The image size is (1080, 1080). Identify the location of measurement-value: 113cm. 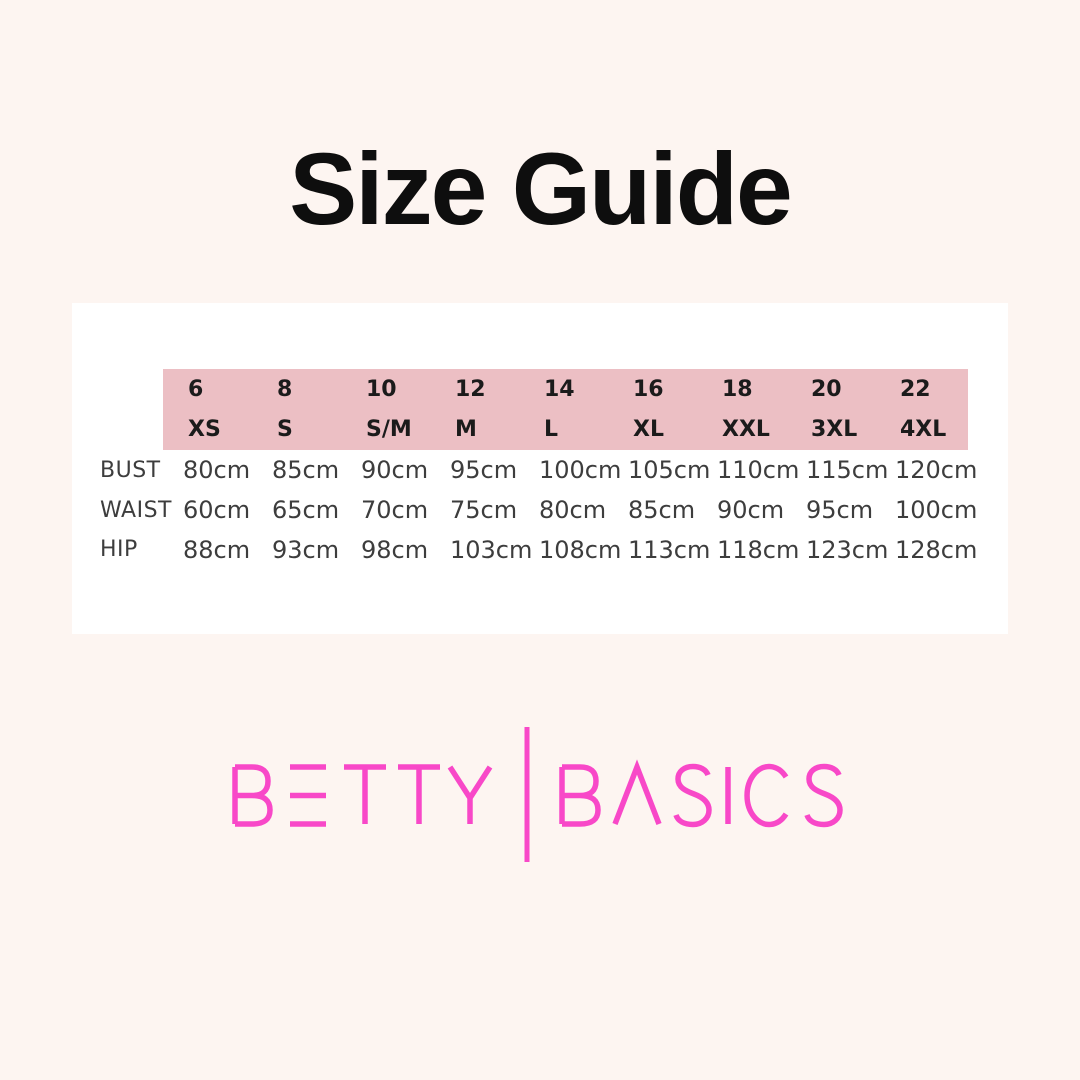
(669, 549).